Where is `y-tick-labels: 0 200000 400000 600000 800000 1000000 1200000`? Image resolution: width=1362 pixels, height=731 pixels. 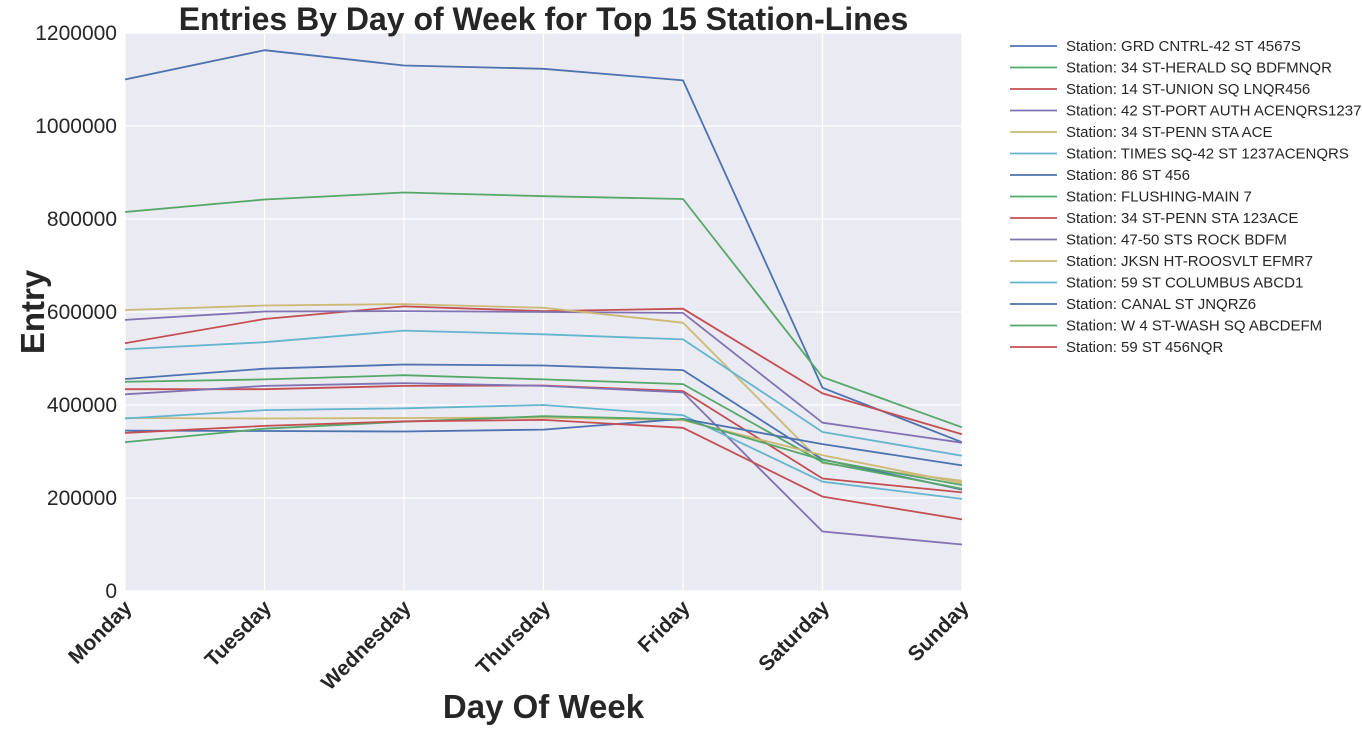
y-tick-labels: 0 200000 400000 600000 800000 1000000 1200000 is located at coordinates (76, 312).